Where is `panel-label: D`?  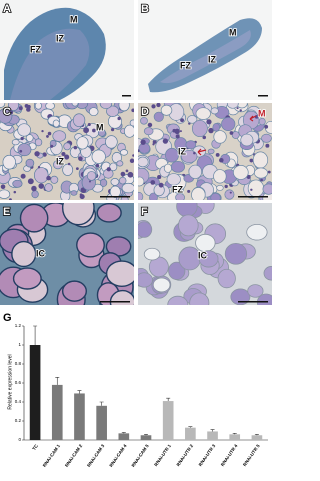
panel-label: D is located at coordinates (145, 112).